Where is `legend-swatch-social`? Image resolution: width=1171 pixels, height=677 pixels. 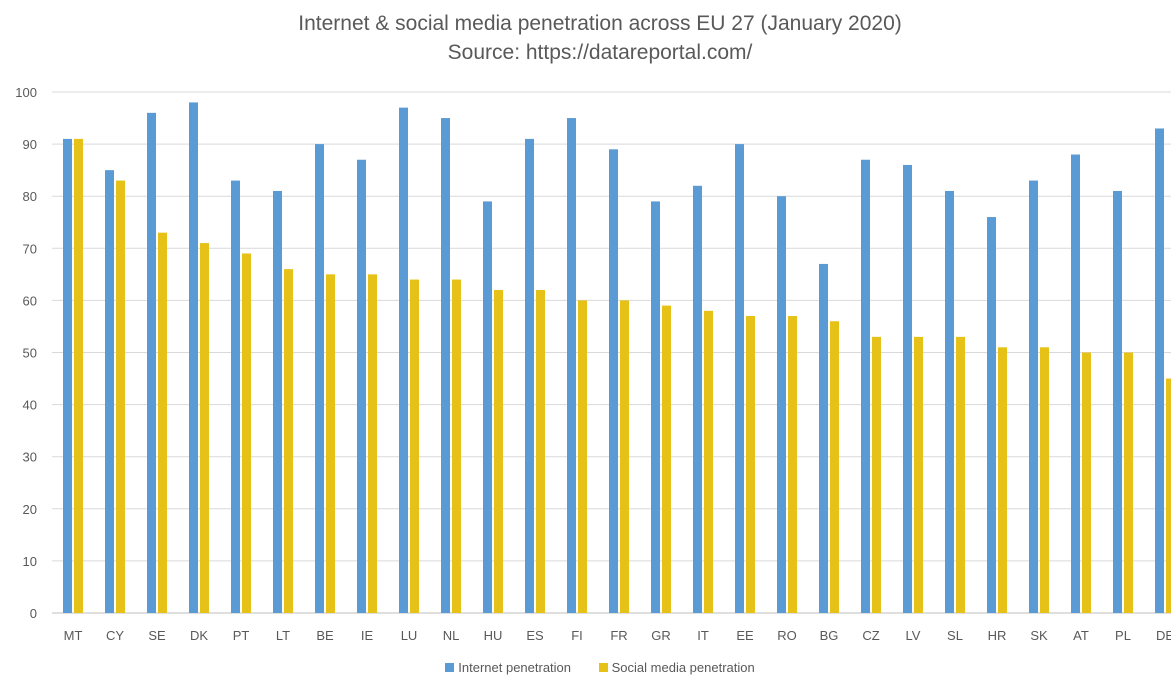 legend-swatch-social is located at coordinates (603, 667).